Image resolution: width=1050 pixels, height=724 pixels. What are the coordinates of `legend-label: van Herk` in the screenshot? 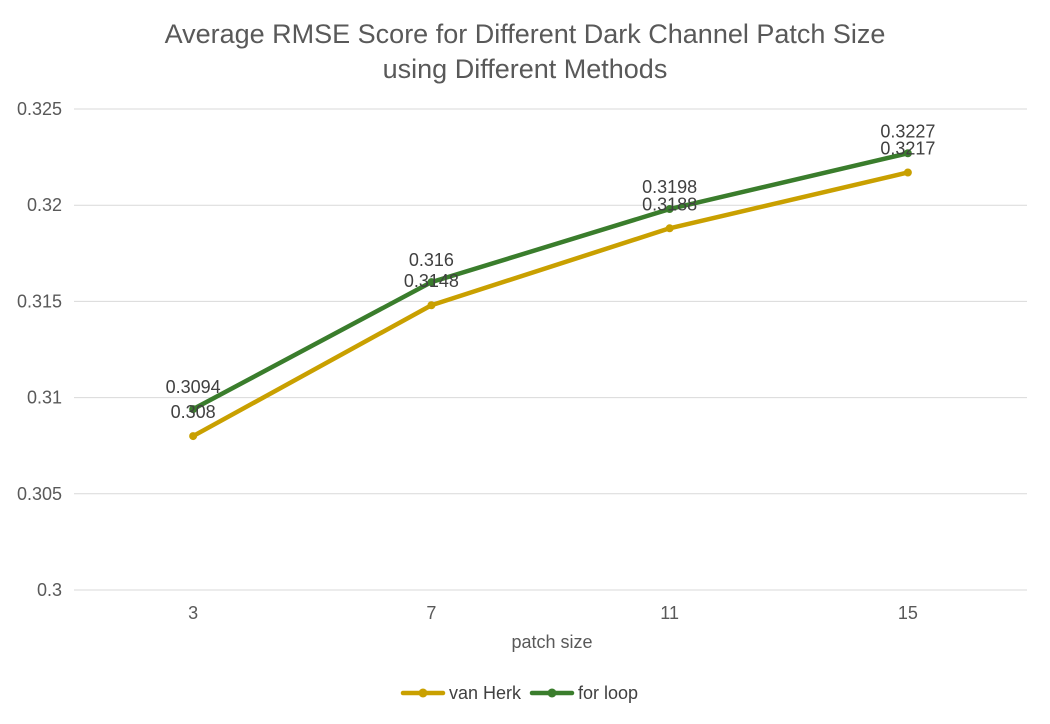 It's located at (485, 693).